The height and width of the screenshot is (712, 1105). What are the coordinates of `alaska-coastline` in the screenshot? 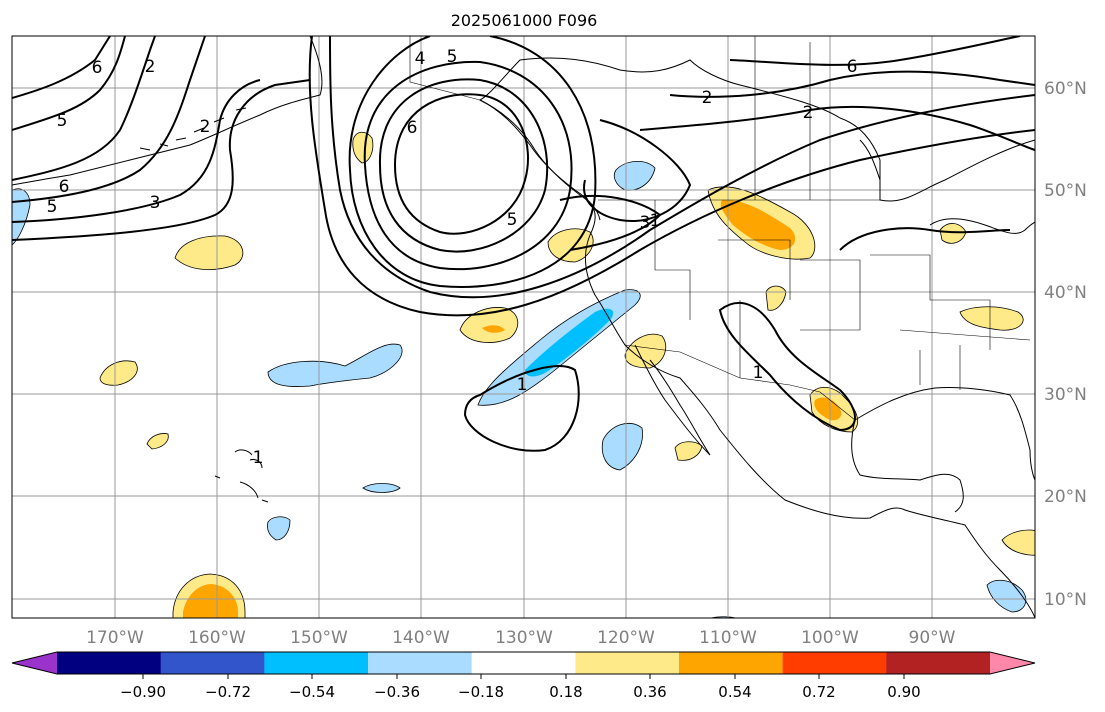 It's located at (167, 111).